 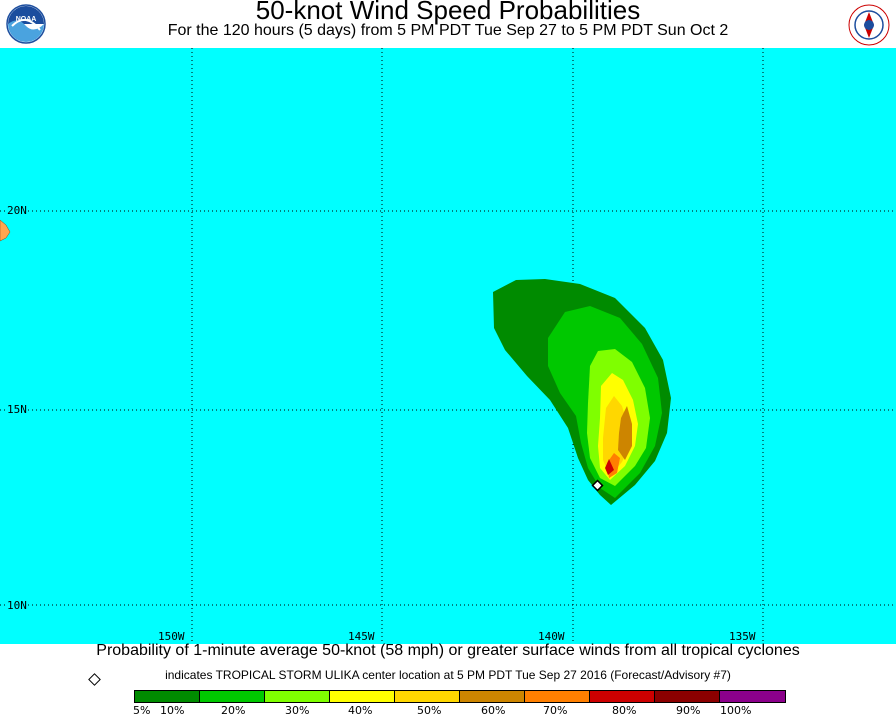 I want to click on land-hawaii, so click(x=5, y=230).